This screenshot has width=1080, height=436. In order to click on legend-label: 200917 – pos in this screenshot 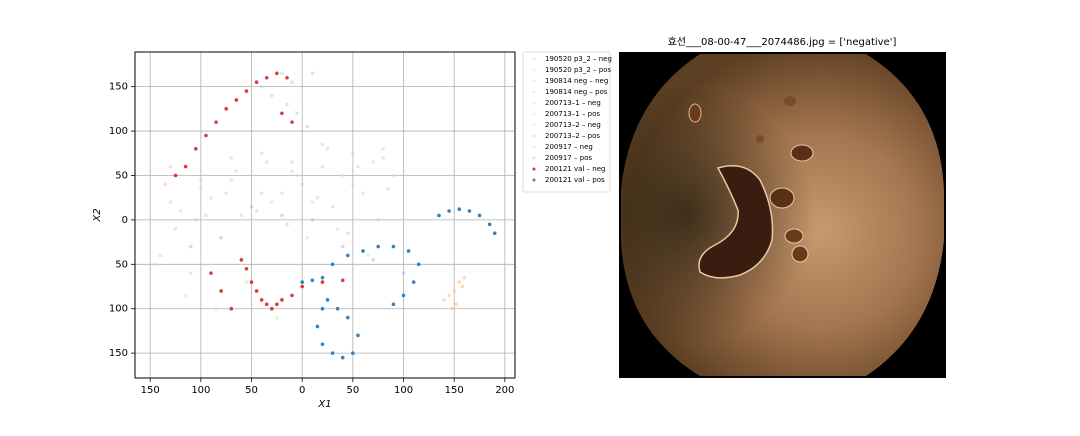, I will do `click(568, 158)`.